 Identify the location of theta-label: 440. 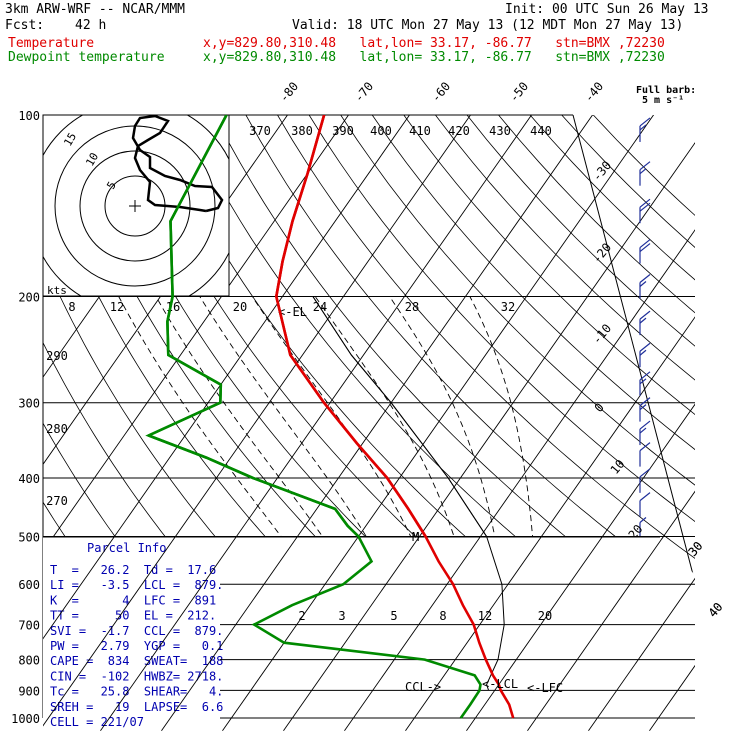
(541, 131).